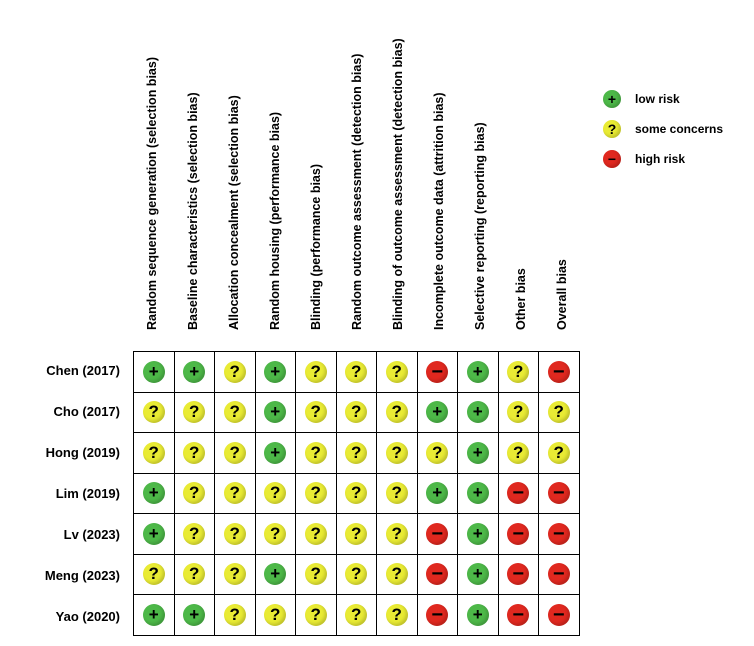 The width and height of the screenshot is (754, 646). Describe the element at coordinates (87, 493) in the screenshot. I see `study-label: Lim (2019)` at that location.